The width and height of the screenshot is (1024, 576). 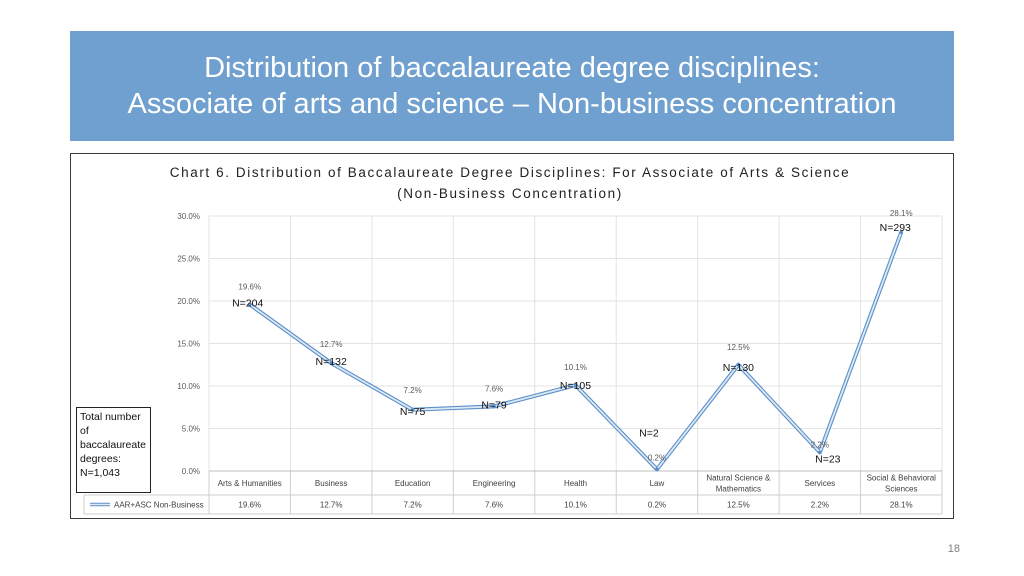 What do you see at coordinates (159, 505) in the screenshot?
I see `legend-label: AAR+ASC Non-Business` at bounding box center [159, 505].